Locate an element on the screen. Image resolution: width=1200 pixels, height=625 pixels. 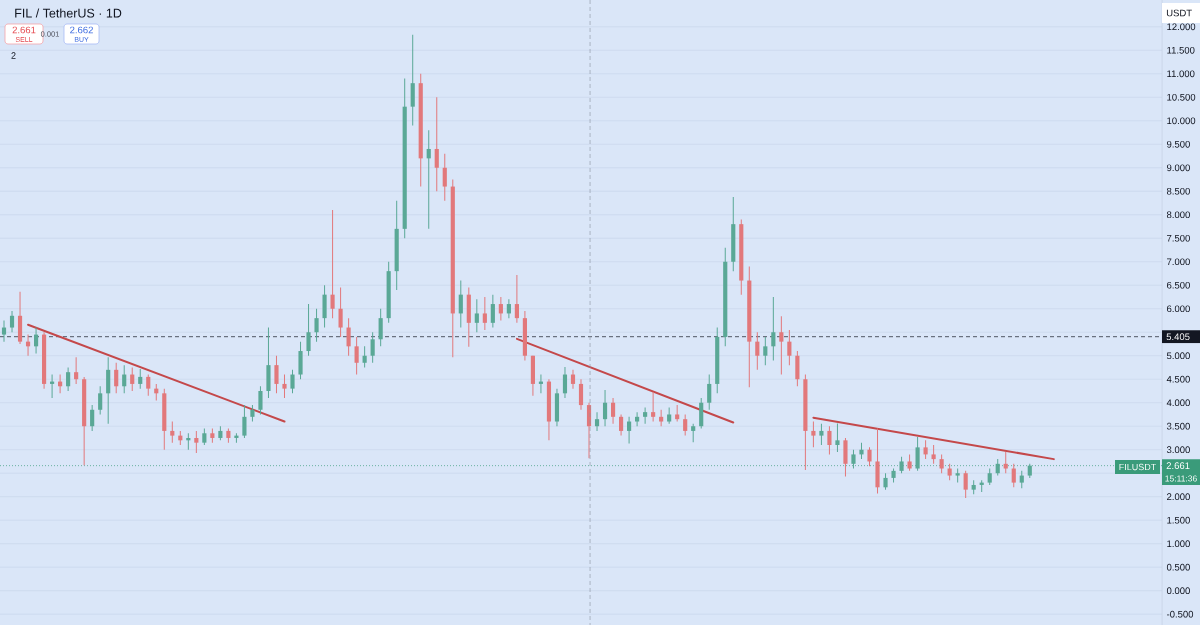
y-tick-label: 0.000 is located at coordinates (1178, 591).